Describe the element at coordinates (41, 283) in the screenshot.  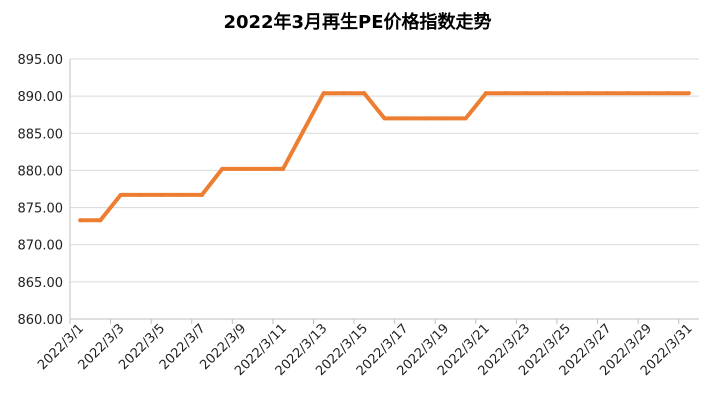
I see `y-tick-label: 865.00` at that location.